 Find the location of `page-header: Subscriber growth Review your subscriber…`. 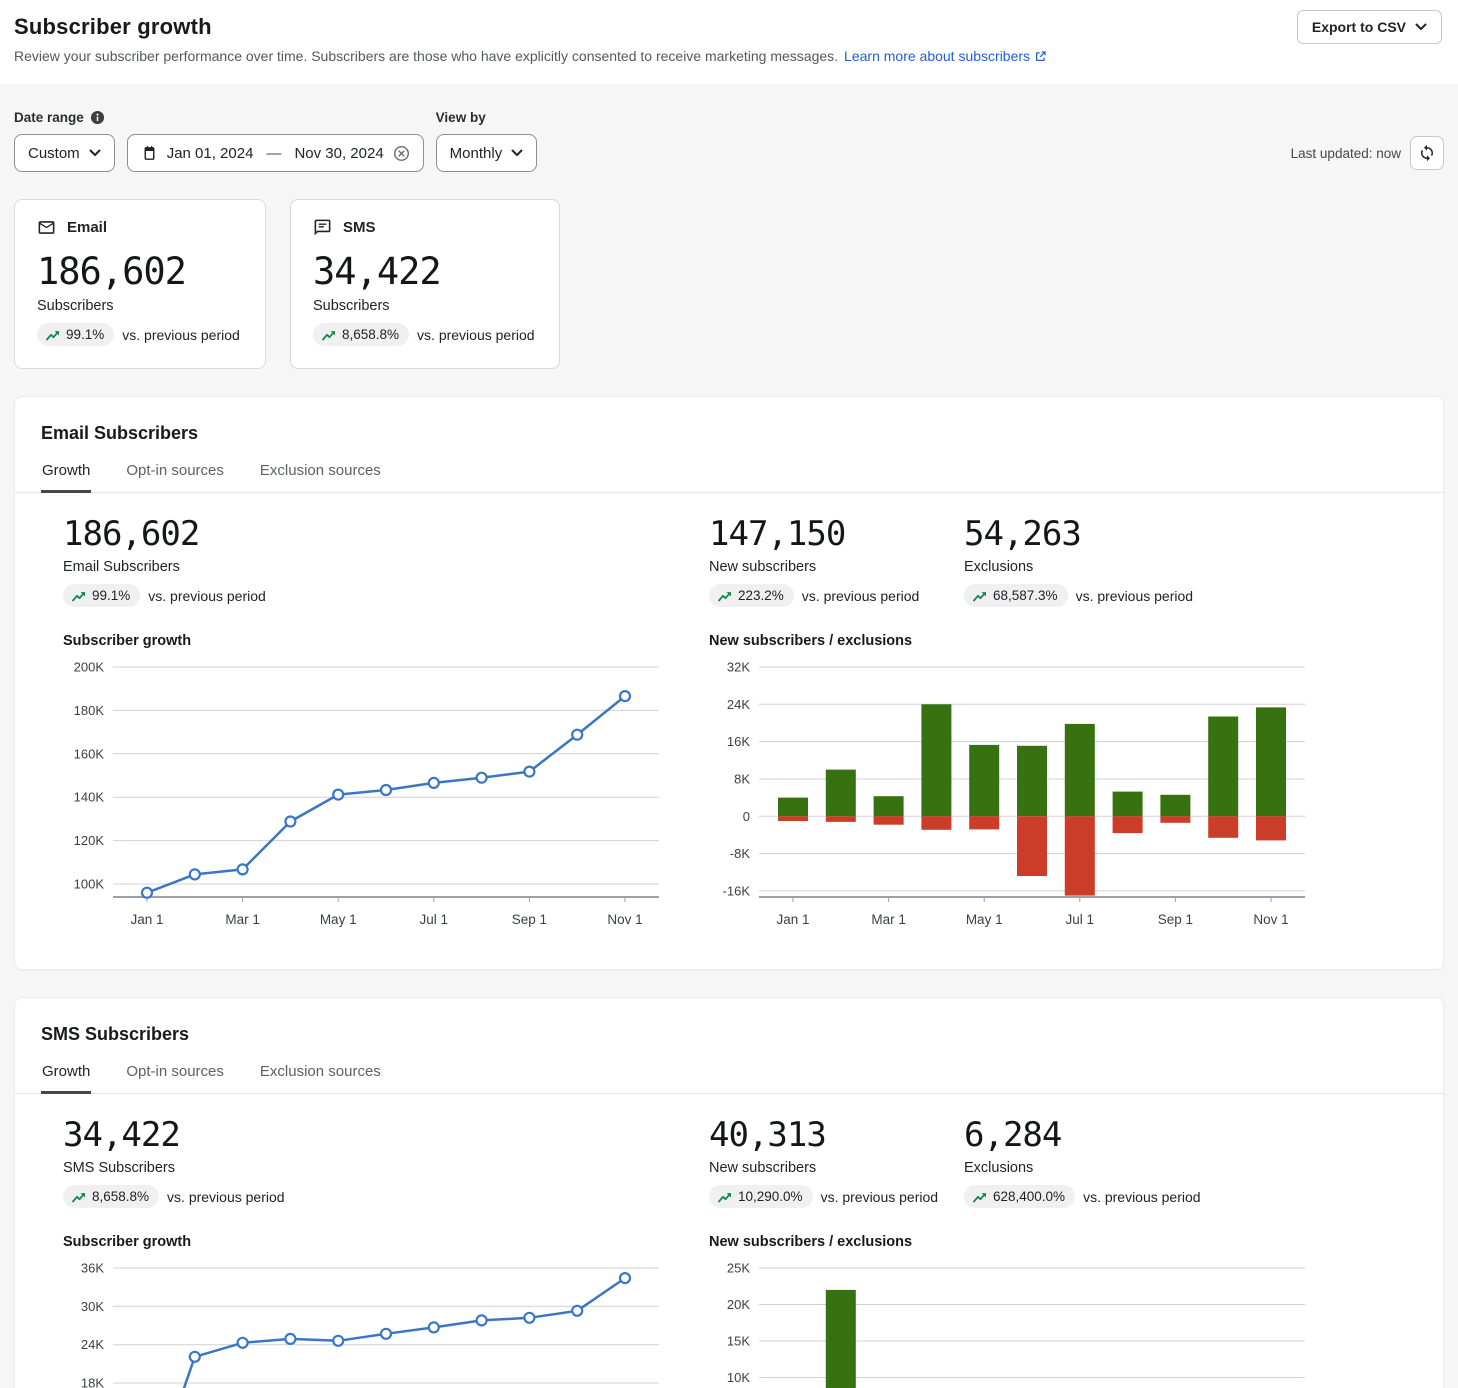

page-header: Subscriber growth Review your subscriber… is located at coordinates (729, 42).